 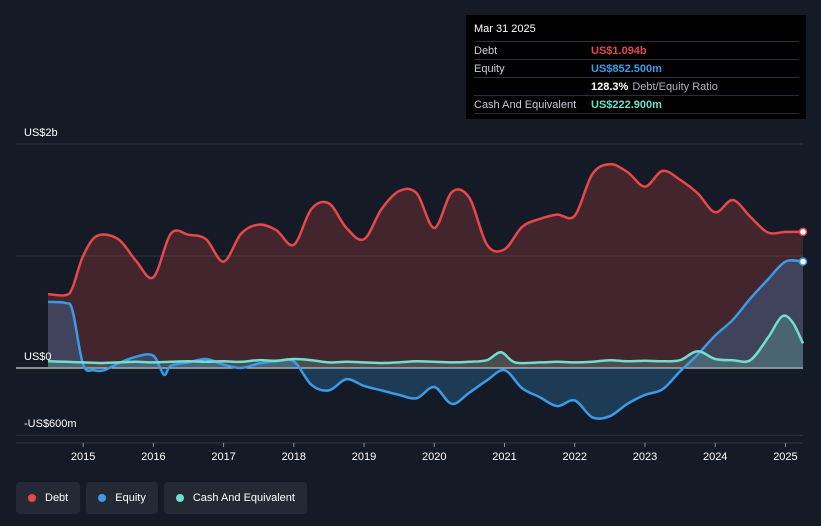 I want to click on tooltip-ratio-caption: Debt/Equity Ratio, so click(x=675, y=86).